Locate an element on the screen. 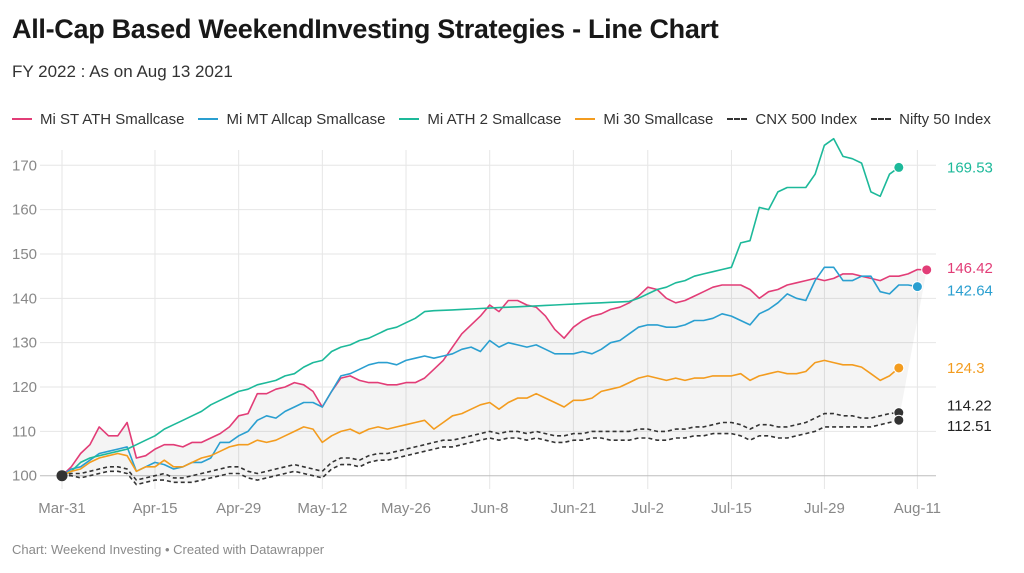 This screenshot has width=1024, height=573. end-marker-mi-30-smallcase is located at coordinates (899, 368).